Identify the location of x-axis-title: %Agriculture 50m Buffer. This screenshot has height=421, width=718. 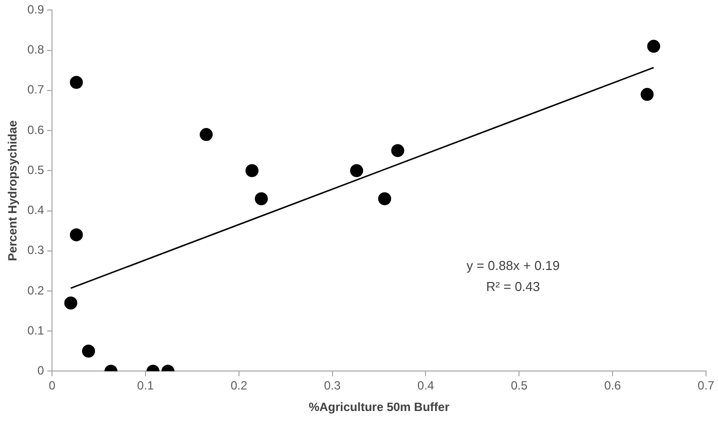
(379, 407).